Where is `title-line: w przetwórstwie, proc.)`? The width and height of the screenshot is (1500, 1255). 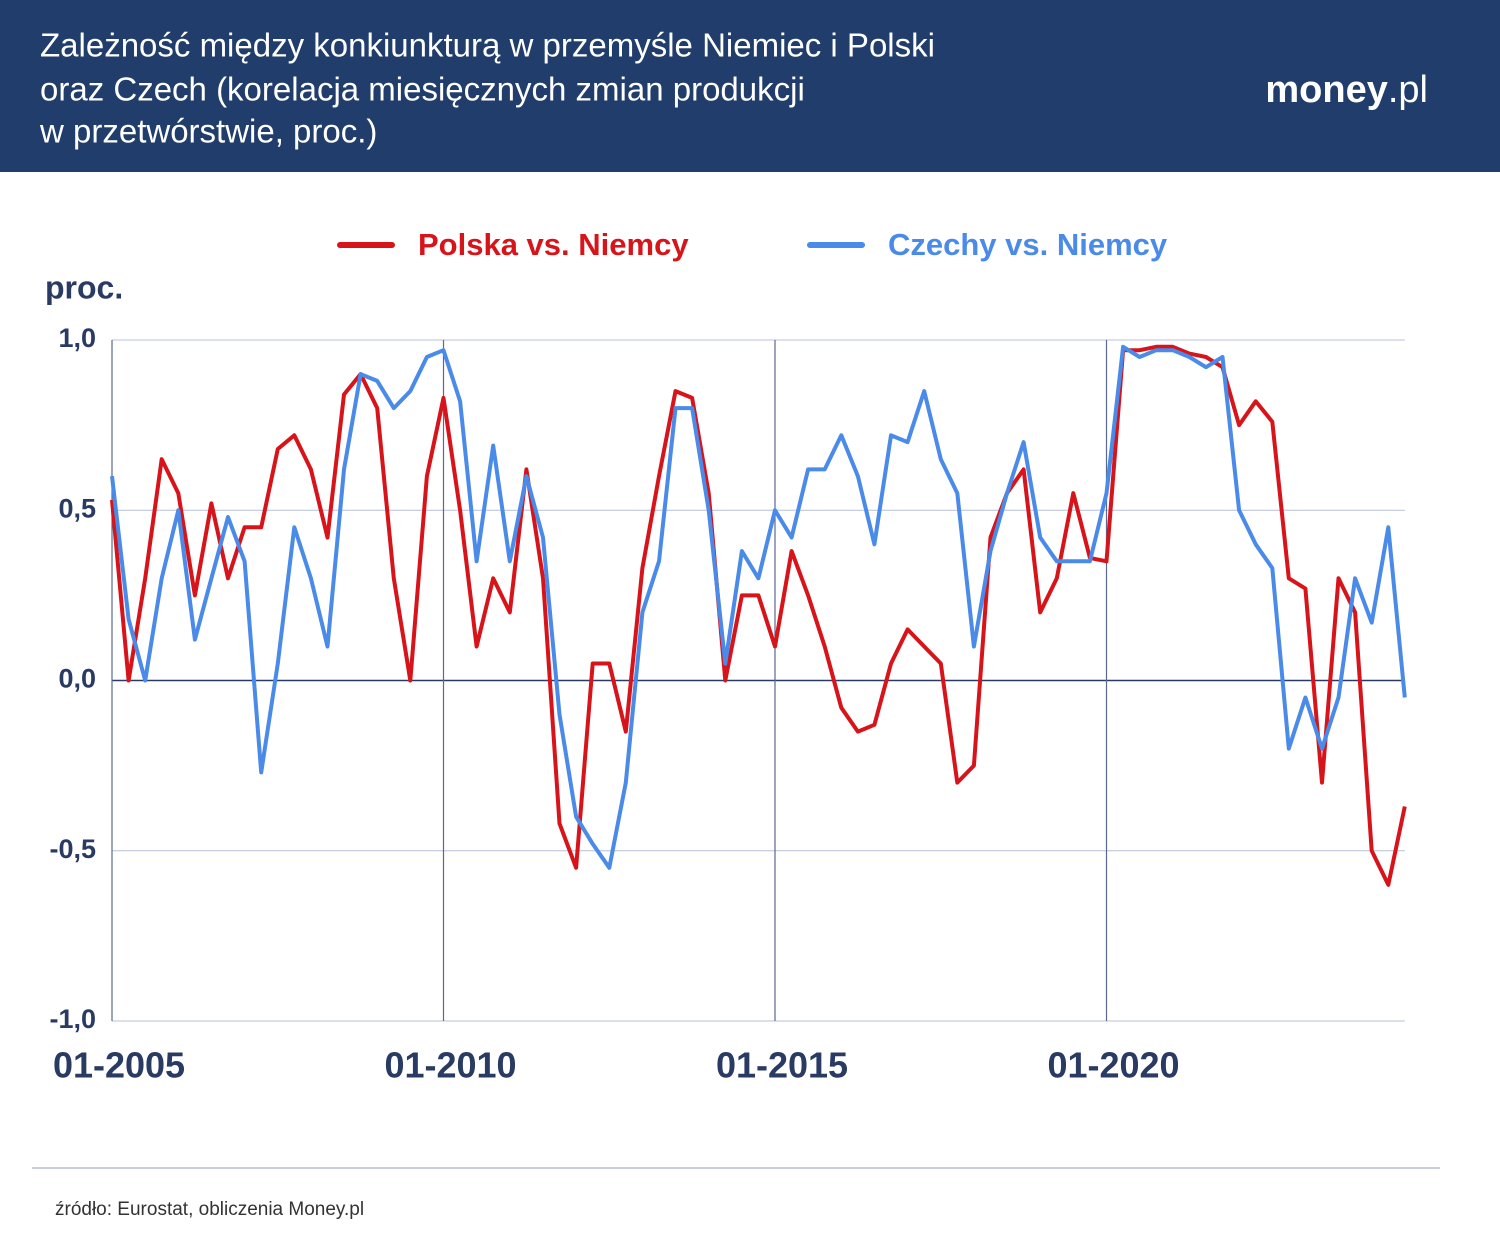
title-line: w przetwórstwie, proc.) is located at coordinates (208, 131).